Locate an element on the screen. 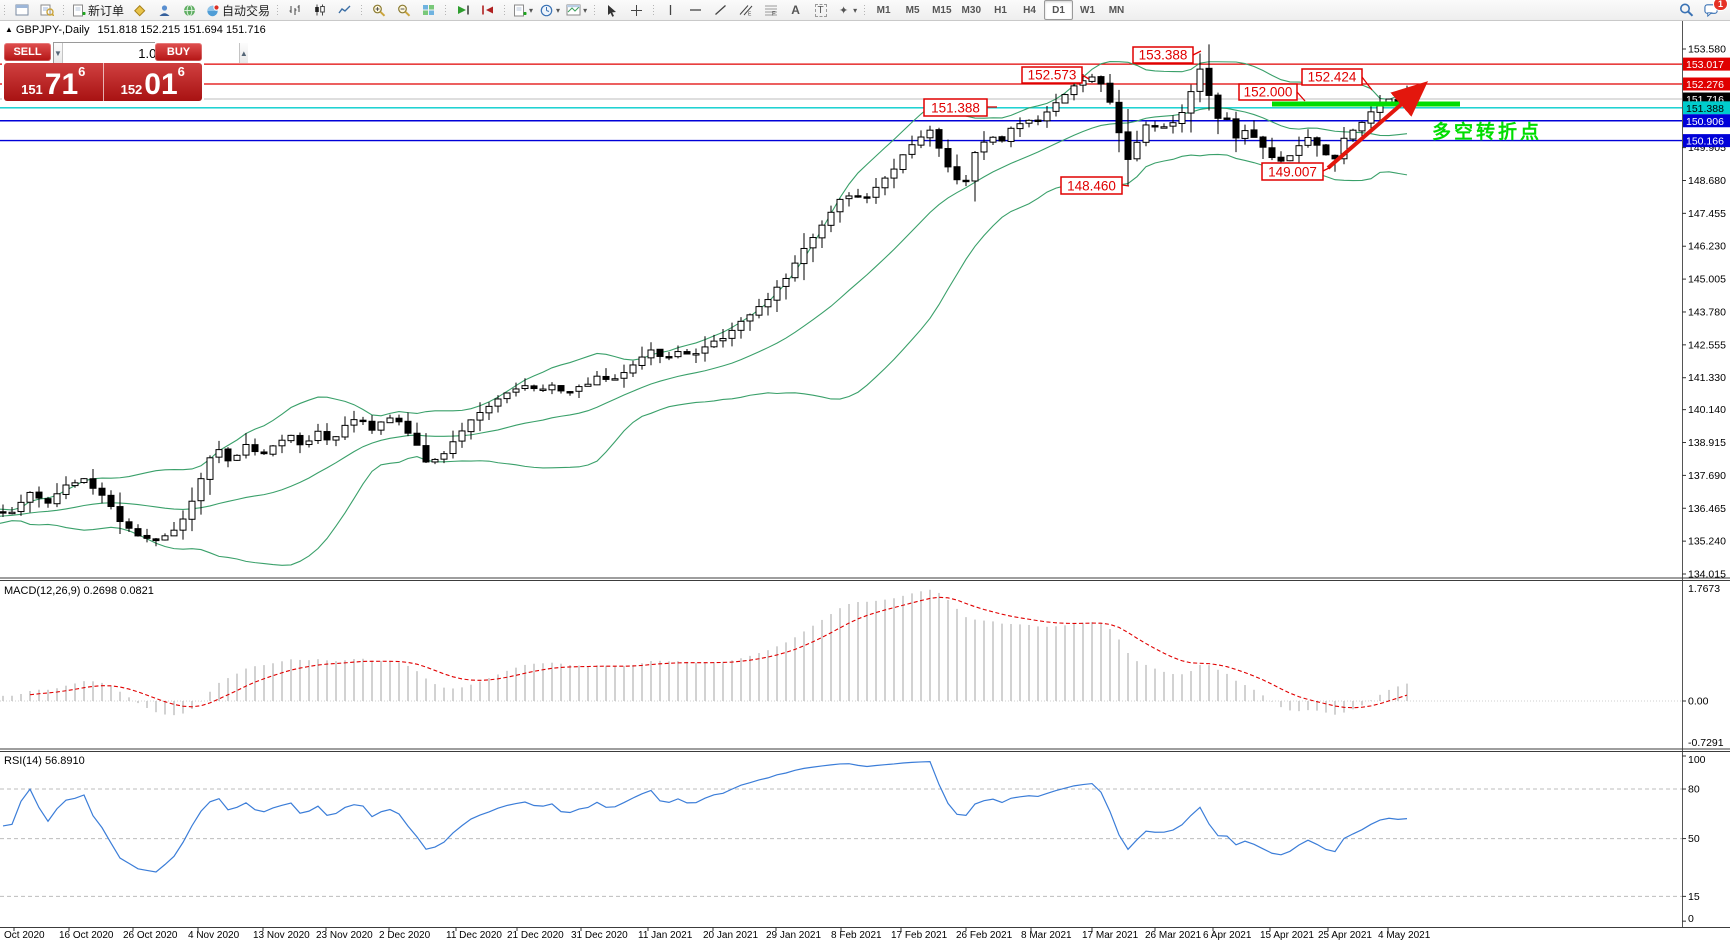 This screenshot has height=941, width=1730. chart-shift-button is located at coordinates (487, 10).